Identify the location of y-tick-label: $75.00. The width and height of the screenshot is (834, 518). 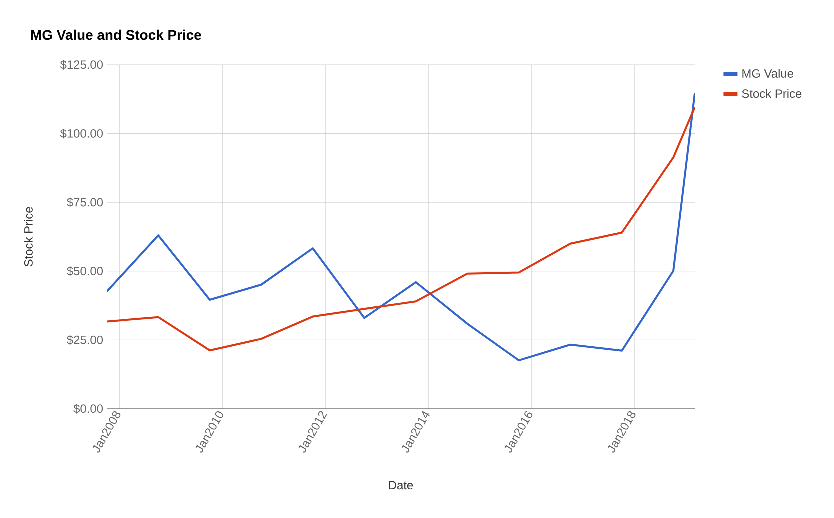
(85, 203).